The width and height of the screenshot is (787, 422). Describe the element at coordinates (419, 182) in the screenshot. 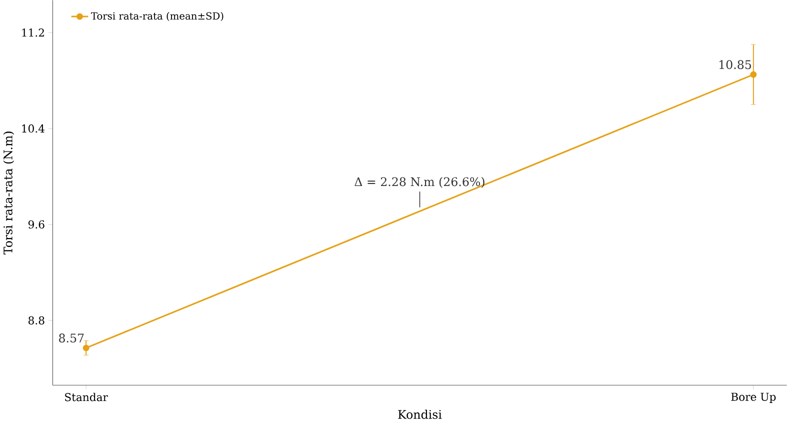

I see `annotation: Δ = 2.28 N.m (26.6%)` at that location.